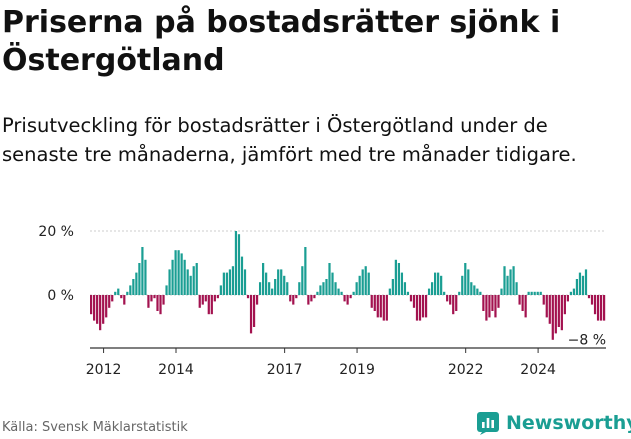 Image resolution: width=631 pixels, height=439 pixels. What do you see at coordinates (56, 232) in the screenshot?
I see `y-tick-label: 20 %` at bounding box center [56, 232].